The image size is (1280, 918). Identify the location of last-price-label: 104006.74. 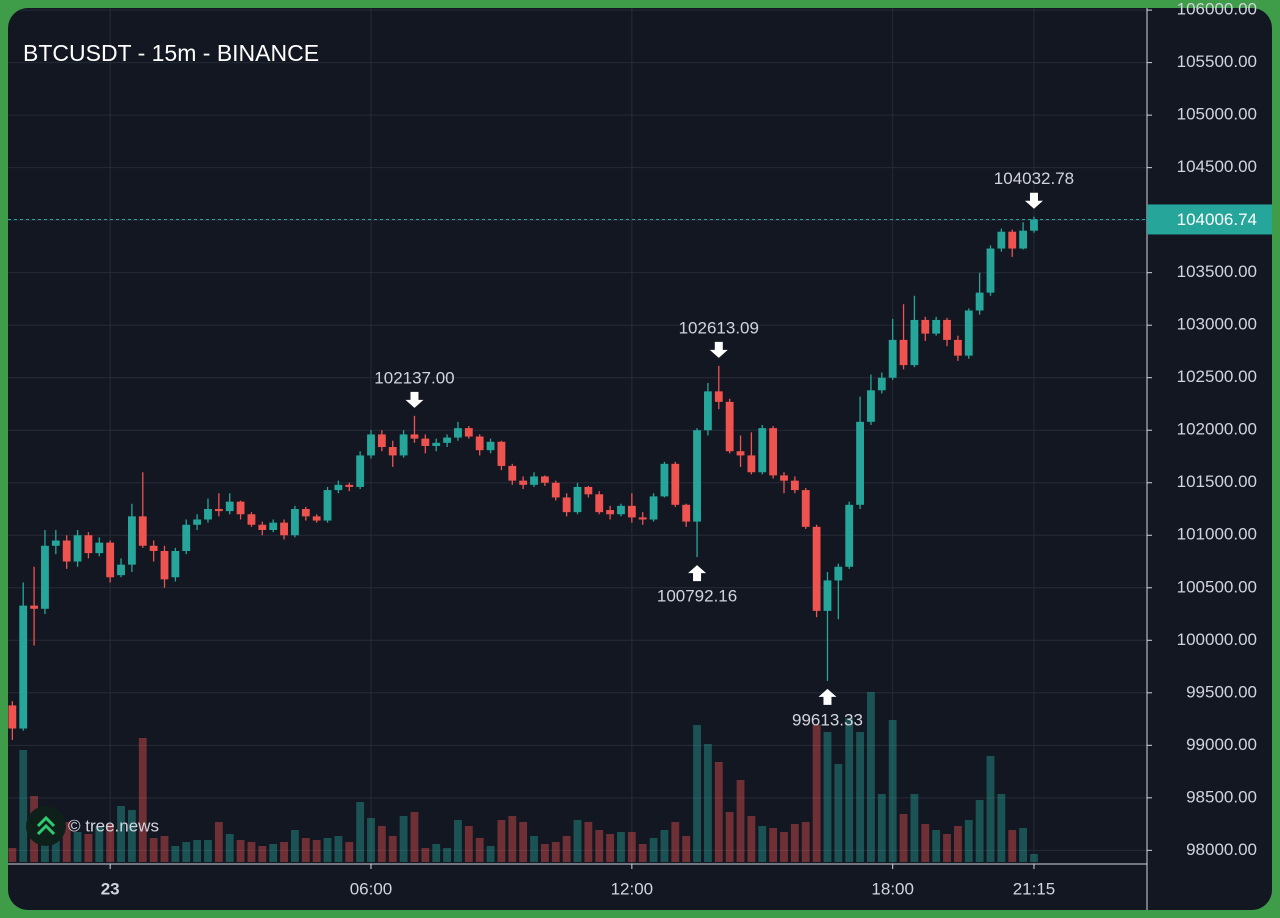
(1217, 219).